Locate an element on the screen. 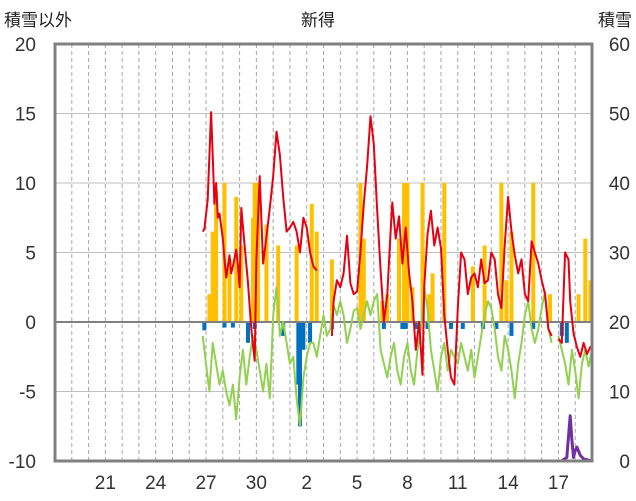 This screenshot has width=636, height=501. left-axis-tick-label: -5 is located at coordinates (27, 393).